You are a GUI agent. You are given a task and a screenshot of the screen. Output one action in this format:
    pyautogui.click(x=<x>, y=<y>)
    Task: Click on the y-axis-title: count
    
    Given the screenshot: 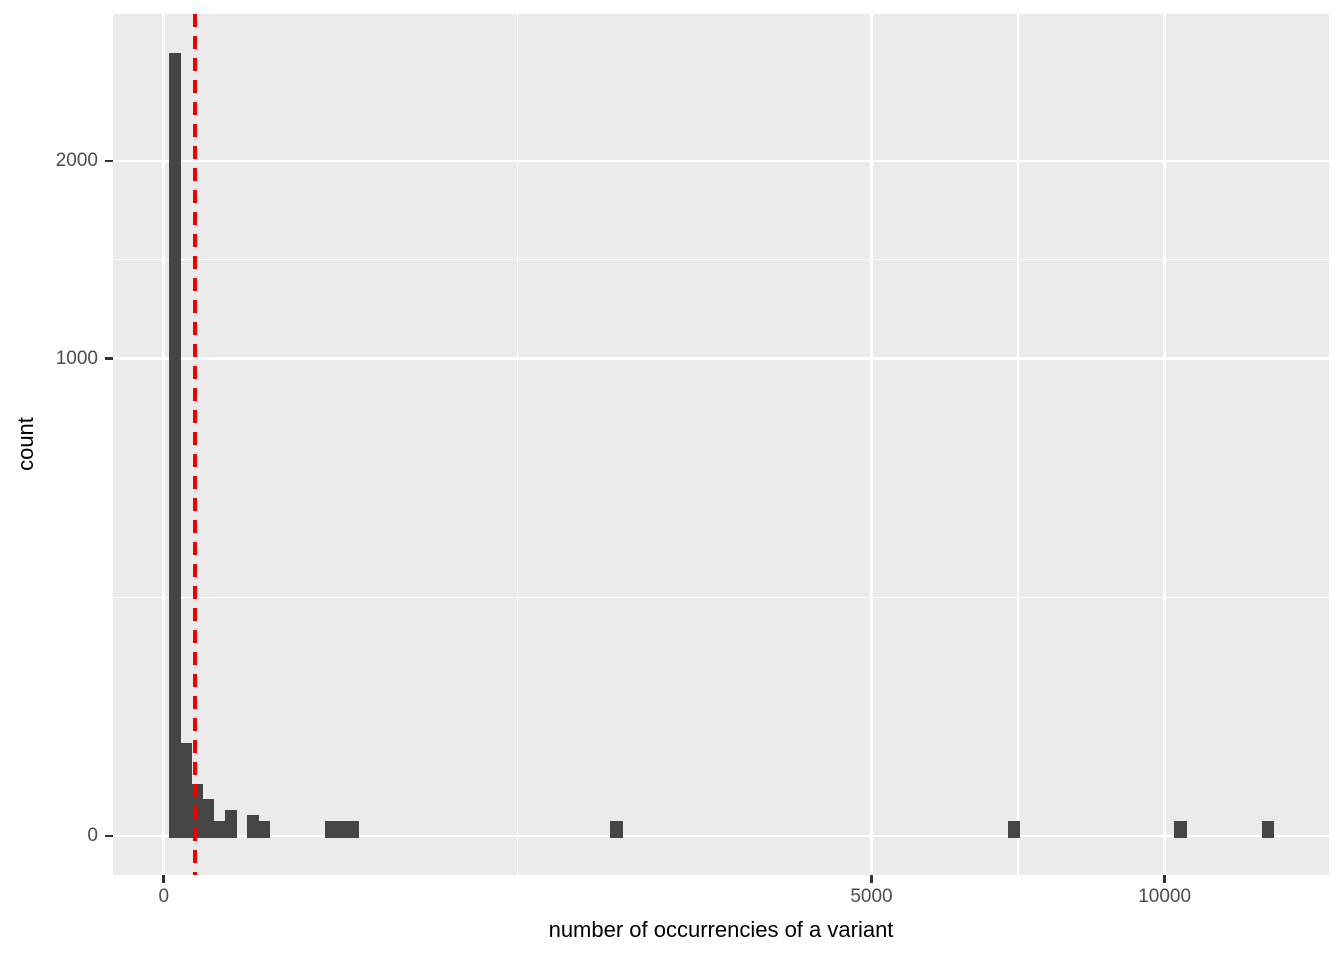 What is the action you would take?
    pyautogui.click(x=25, y=444)
    